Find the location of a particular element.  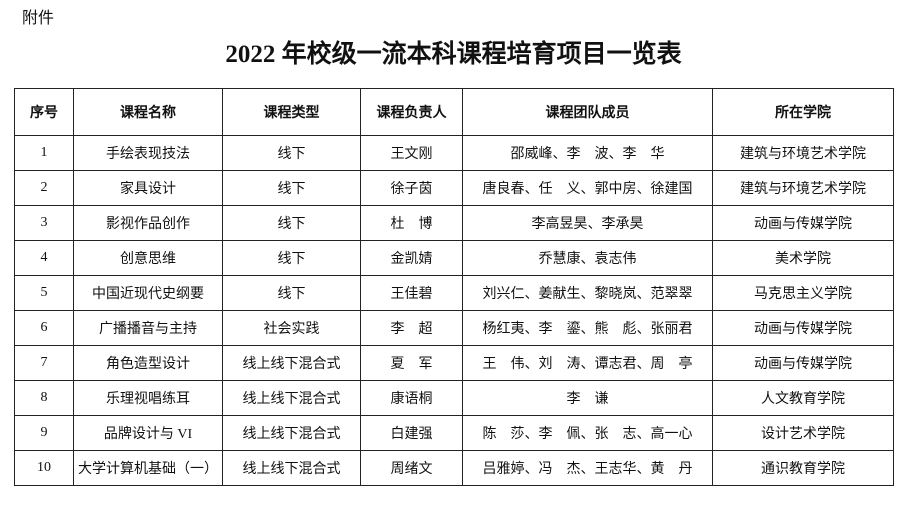

table-row: 2 家具设计 线下 徐子茵 唐良春、任 义、郭中房、徐建国 建筑与环境艺术学院 is located at coordinates (454, 188).